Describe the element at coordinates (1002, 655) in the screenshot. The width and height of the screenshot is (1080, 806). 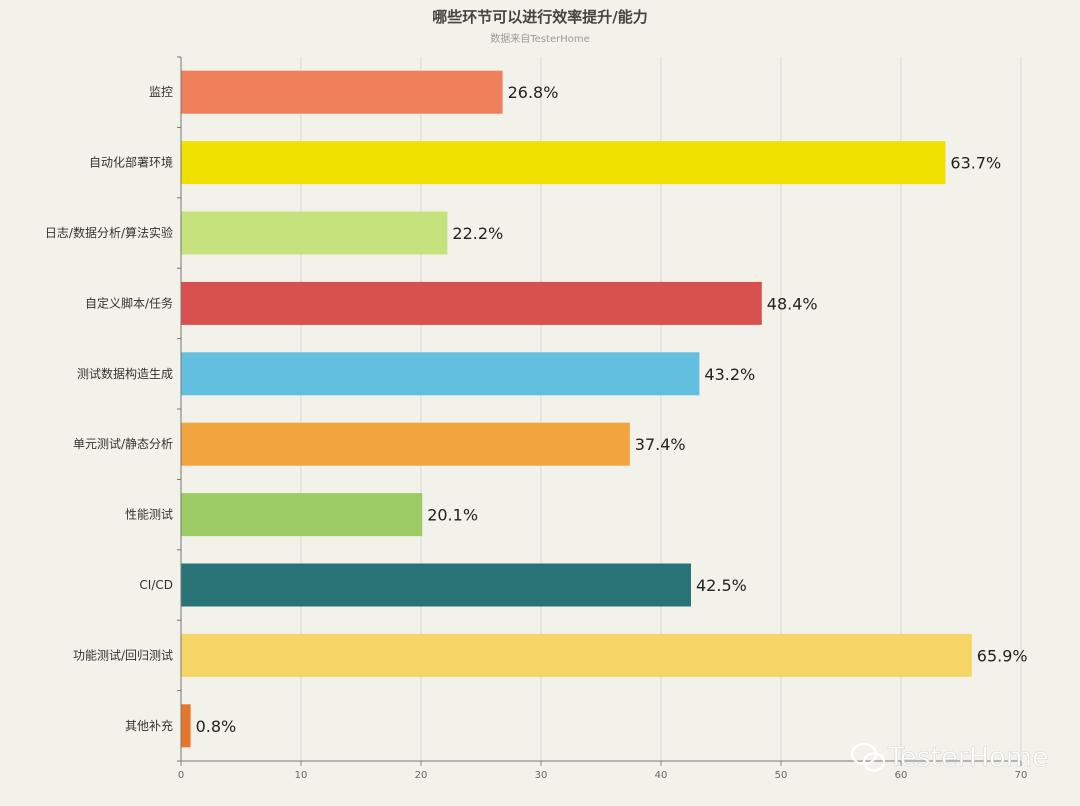
I see `data-label: 65.9%` at that location.